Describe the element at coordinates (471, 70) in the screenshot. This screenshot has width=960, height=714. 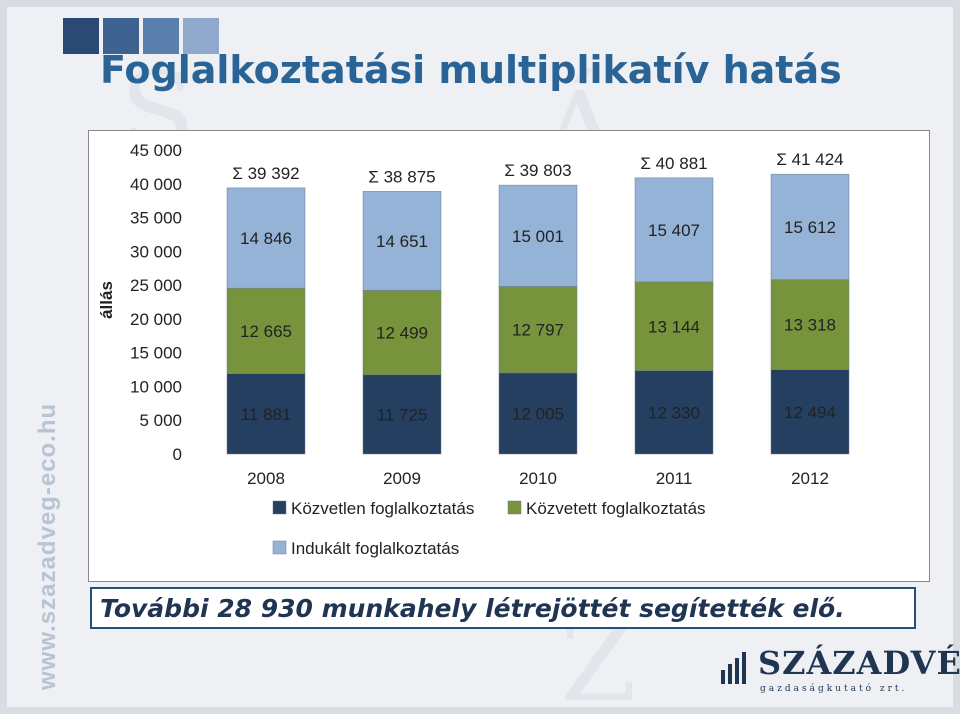
I see `slide-title: Foglalkoztatási multiplikatív hatás` at that location.